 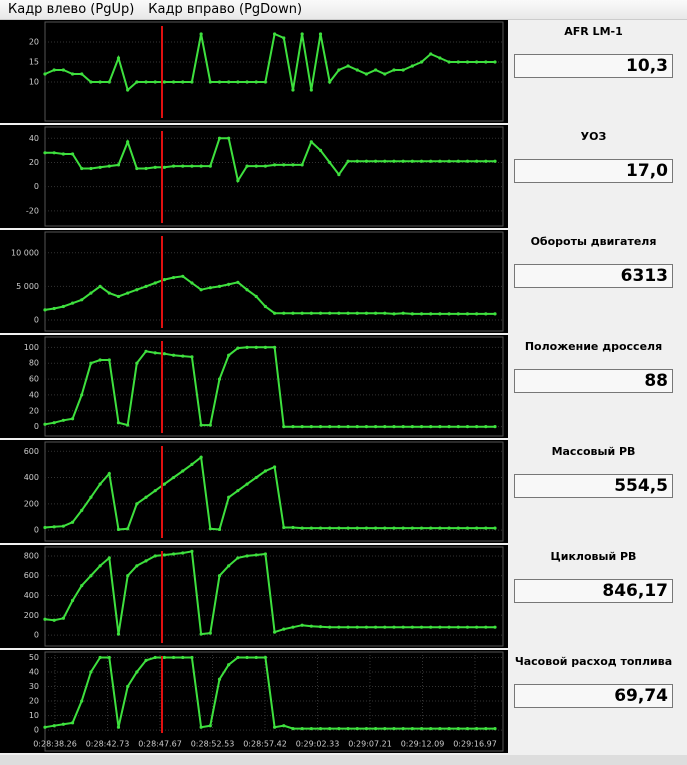 I want to click on y-tick-label: 15, so click(x=34, y=62).